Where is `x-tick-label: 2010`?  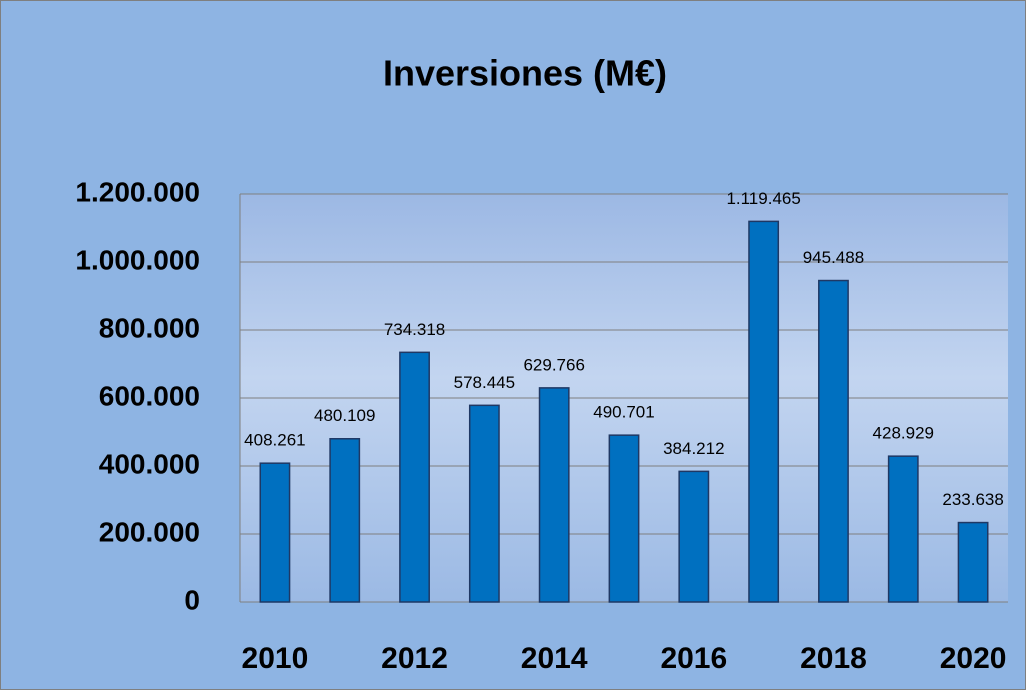 x-tick-label: 2010 is located at coordinates (275, 658).